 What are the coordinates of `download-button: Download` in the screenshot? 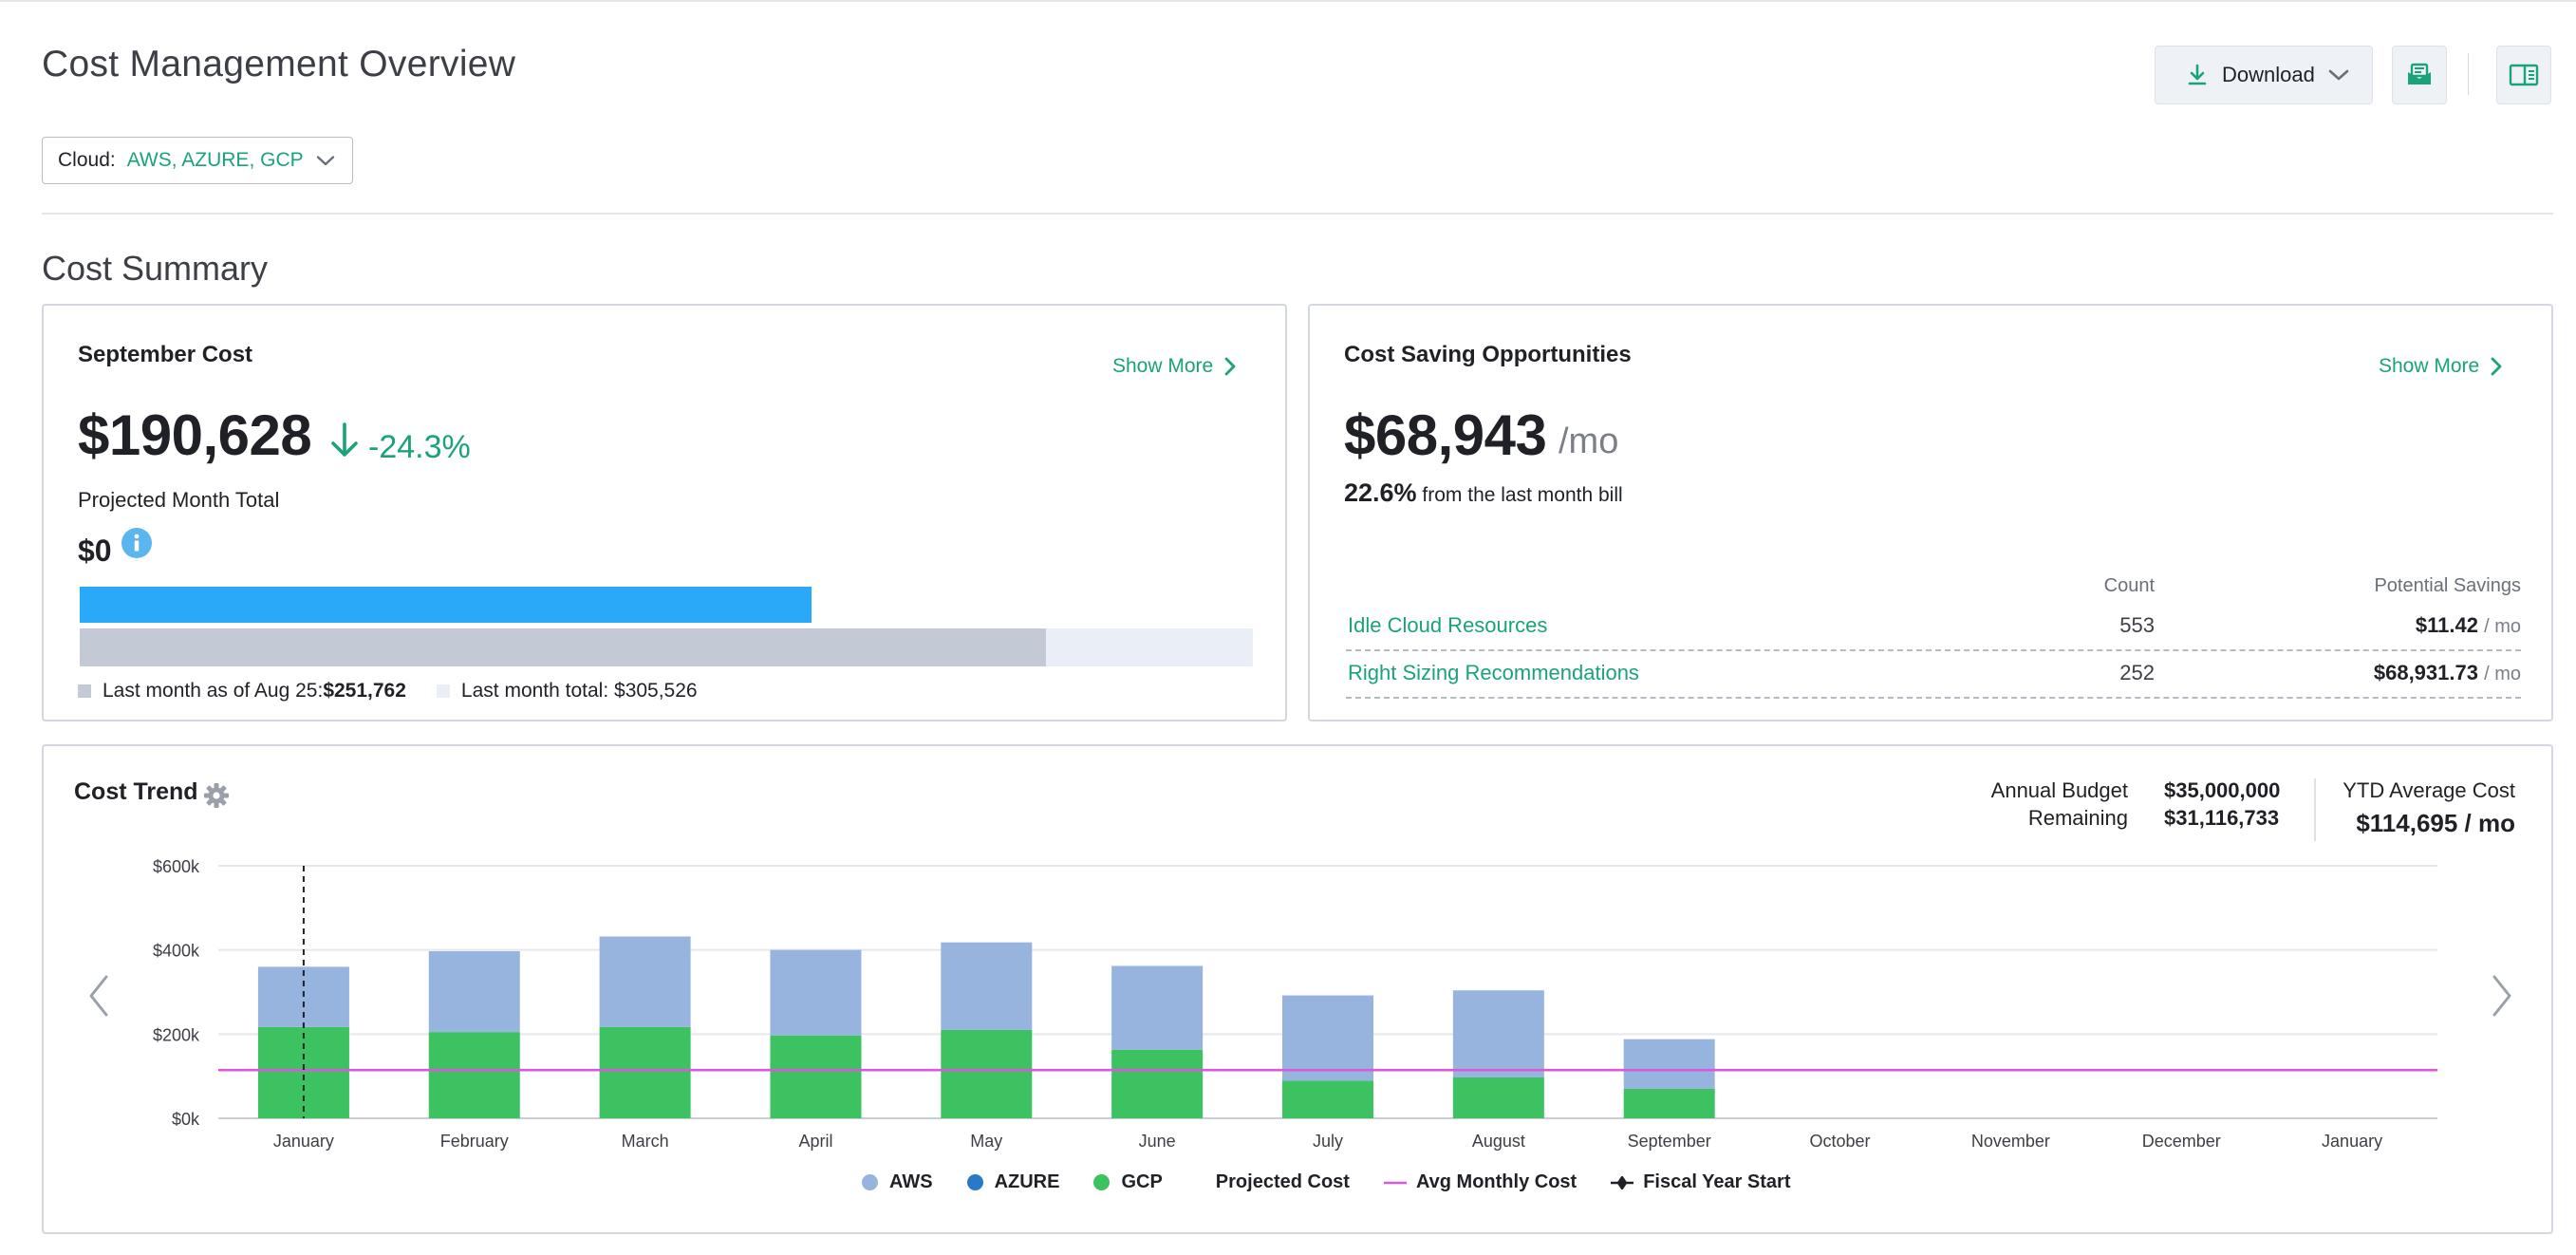 It's located at (2264, 75).